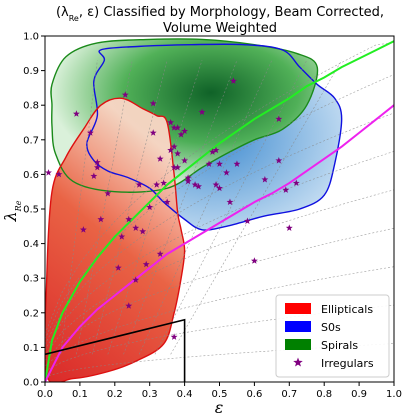  Describe the element at coordinates (359, 394) in the screenshot. I see `x-tick-label: 0.9` at that location.